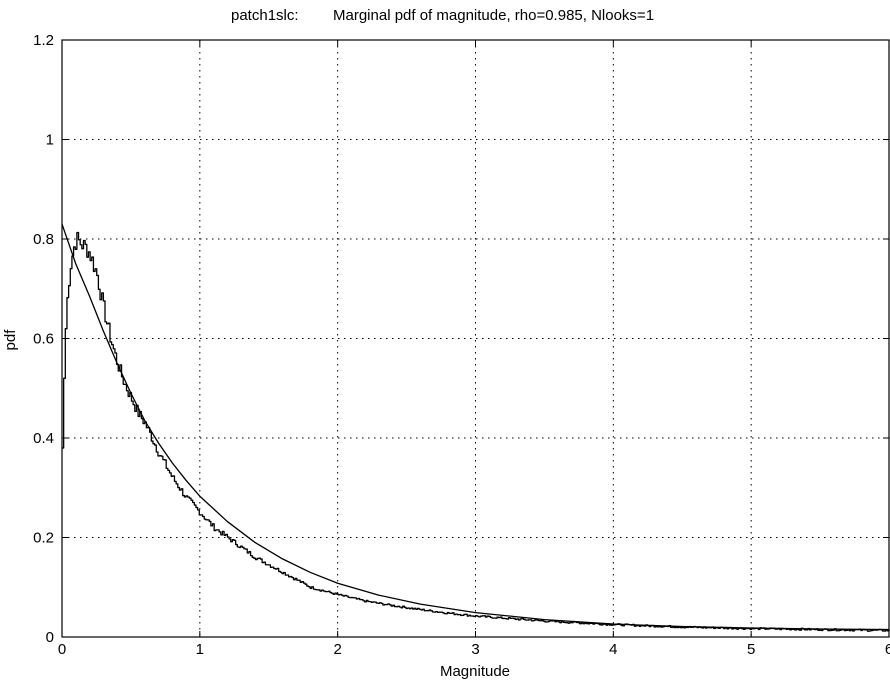 The height and width of the screenshot is (681, 890). Describe the element at coordinates (200, 649) in the screenshot. I see `x-tick-label: 1` at that location.